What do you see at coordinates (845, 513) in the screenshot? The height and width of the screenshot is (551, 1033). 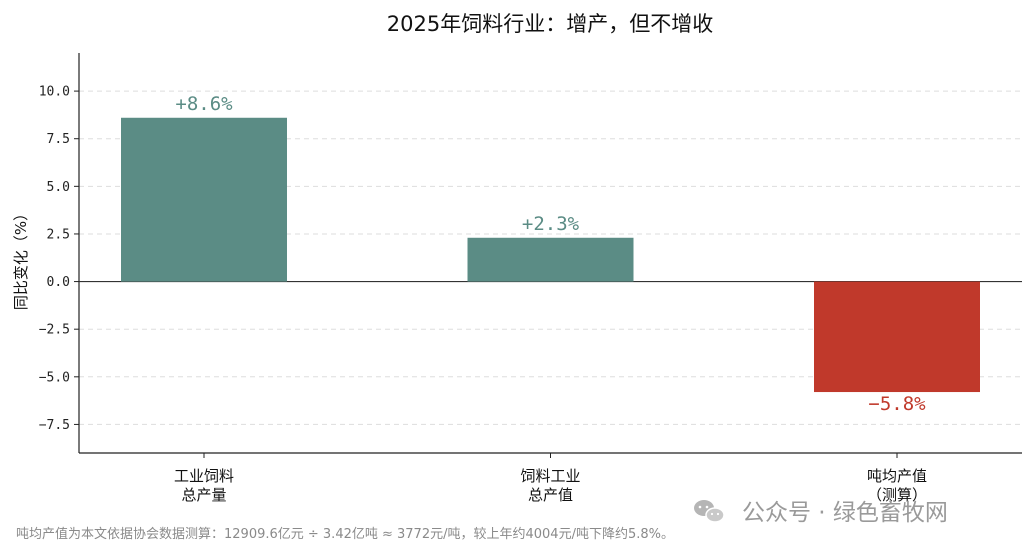 I see `watermark-text: 公众号 · 绿色畜牧网` at bounding box center [845, 513].